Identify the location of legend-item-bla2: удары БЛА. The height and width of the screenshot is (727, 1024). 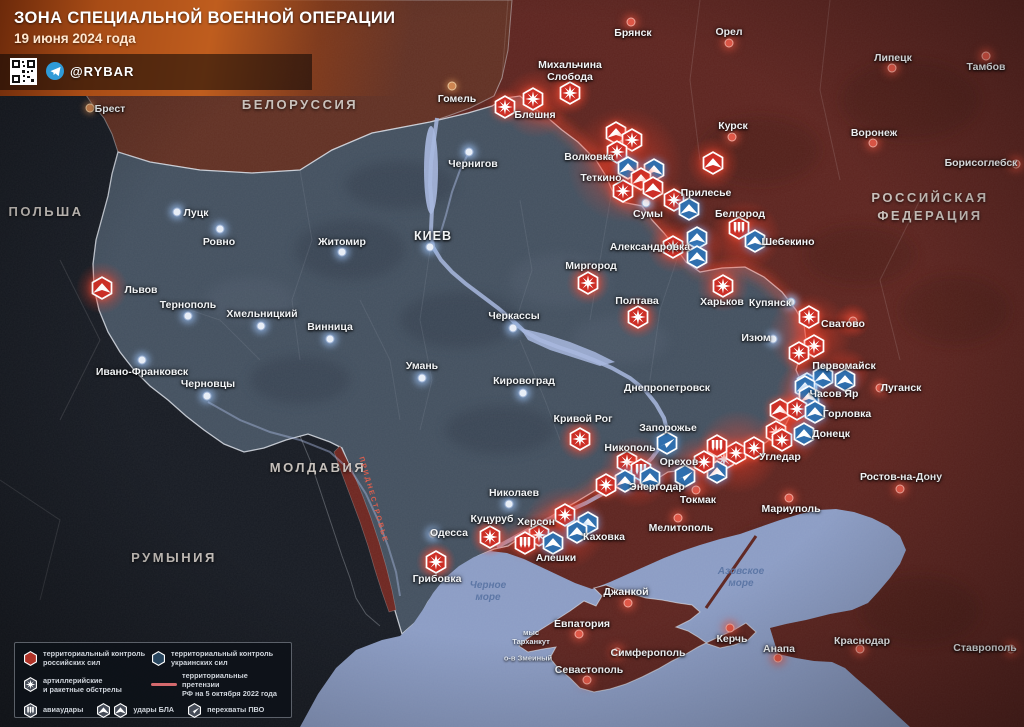
(135, 710).